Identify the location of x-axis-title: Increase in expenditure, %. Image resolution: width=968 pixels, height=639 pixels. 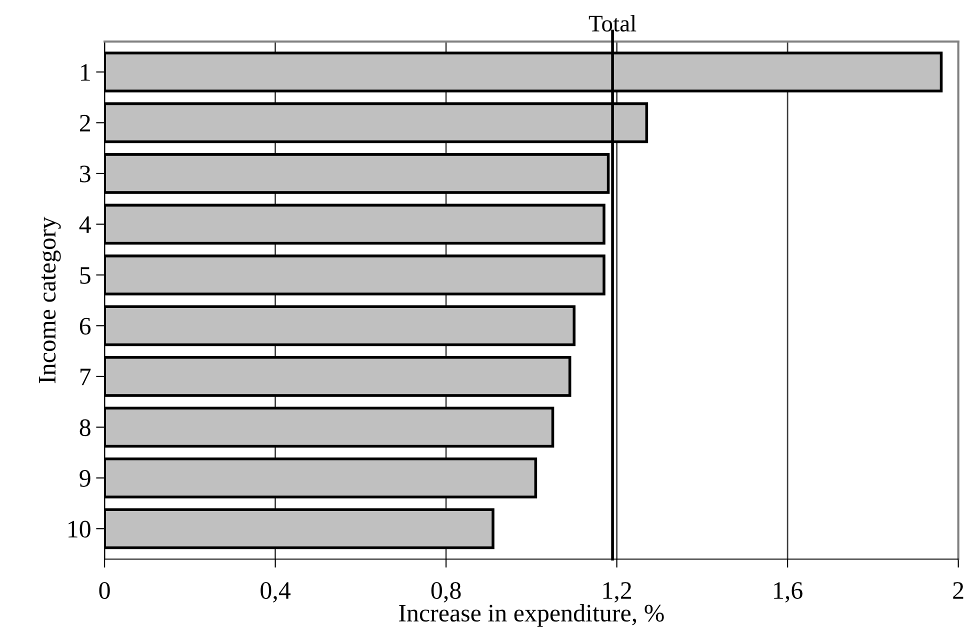
(531, 615).